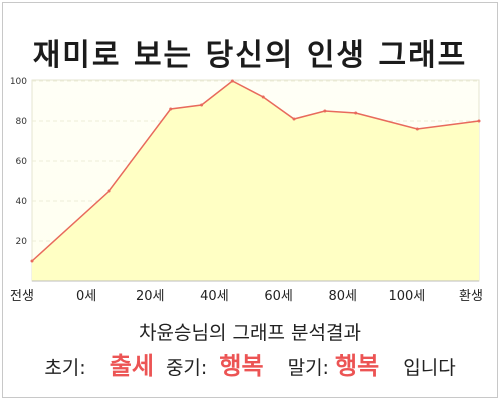  Describe the element at coordinates (342, 296) in the screenshot. I see `x-tick-label: 80세` at that location.